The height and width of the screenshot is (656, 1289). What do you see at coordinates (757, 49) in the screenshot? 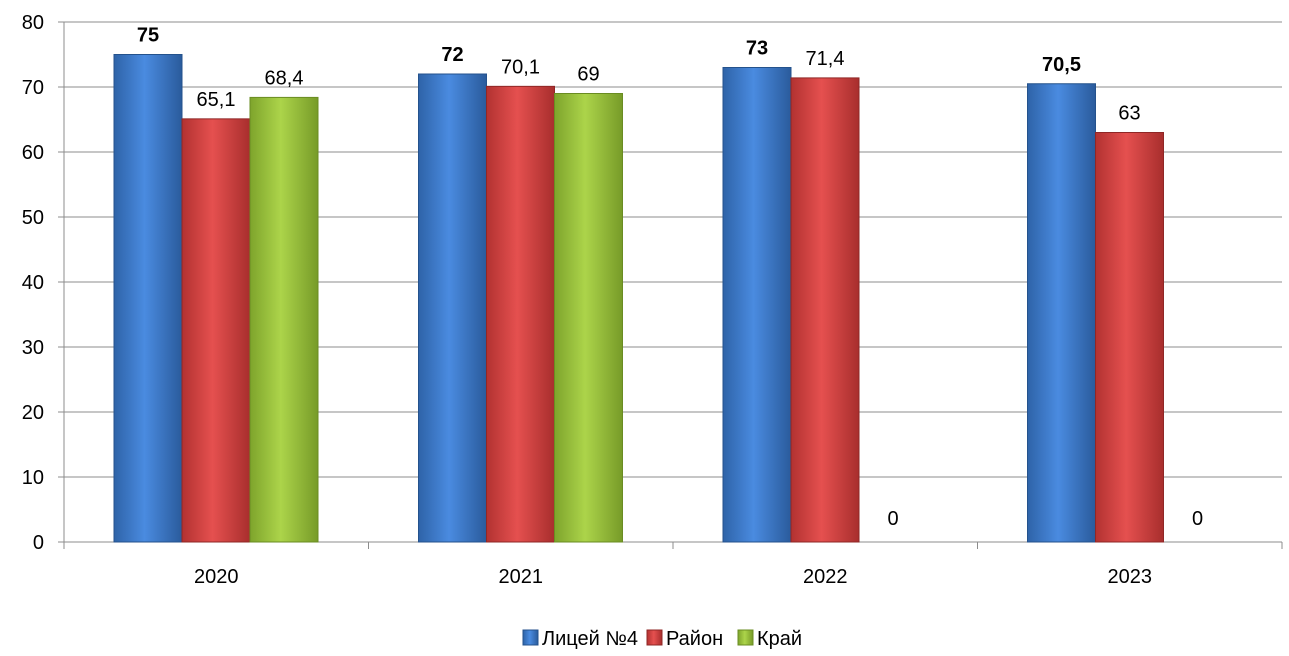
I see `data-label: 73` at bounding box center [757, 49].